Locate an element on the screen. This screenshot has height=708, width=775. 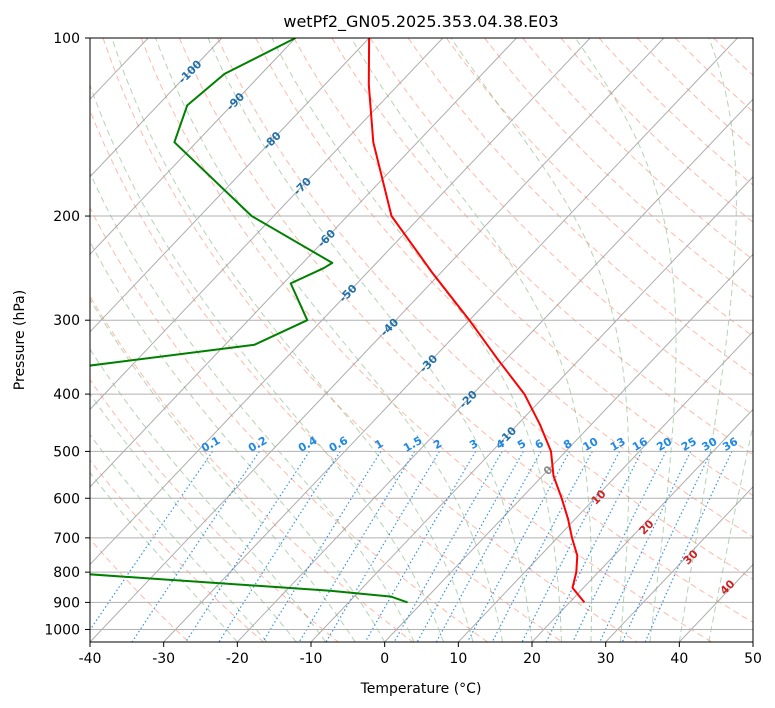
y-tick-label: 900 is located at coordinates (66, 603).